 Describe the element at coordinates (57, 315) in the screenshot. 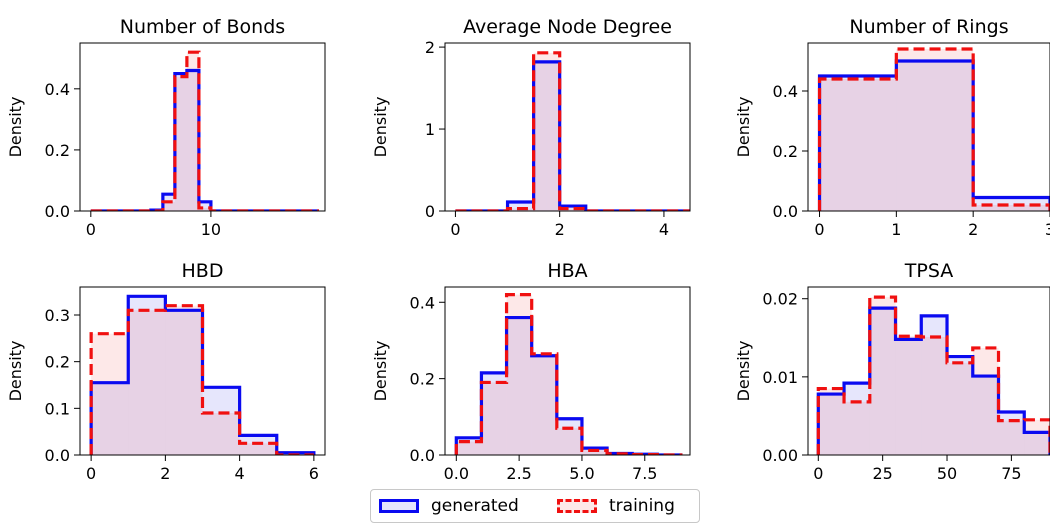

I see `y-tick-label: 0.3` at that location.